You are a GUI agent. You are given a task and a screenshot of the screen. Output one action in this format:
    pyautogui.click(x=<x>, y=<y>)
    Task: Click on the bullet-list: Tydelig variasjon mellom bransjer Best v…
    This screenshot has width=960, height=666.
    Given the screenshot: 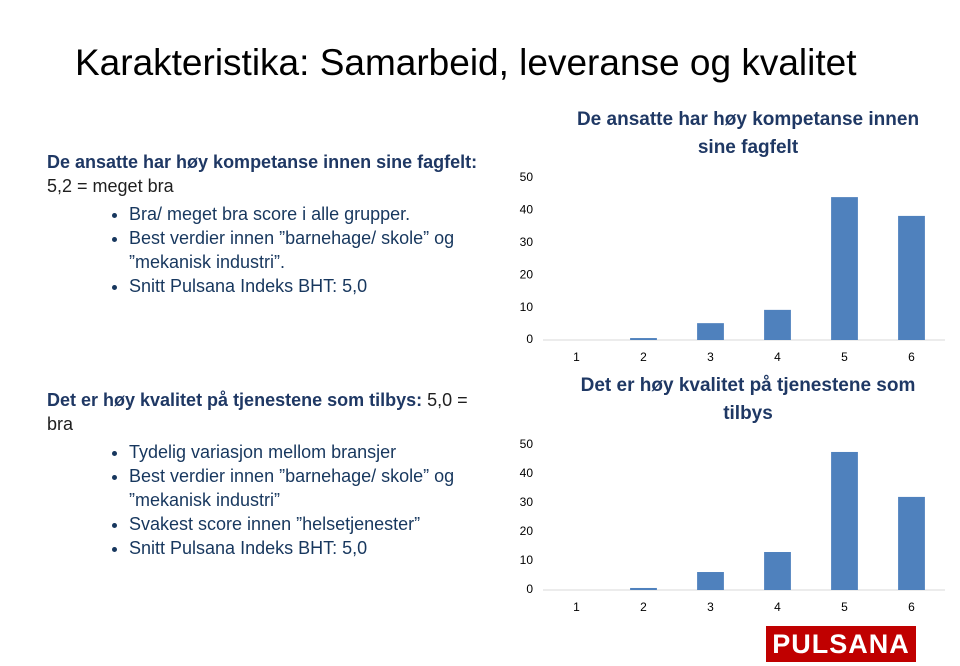 What is the action you would take?
    pyautogui.click(x=267, y=500)
    